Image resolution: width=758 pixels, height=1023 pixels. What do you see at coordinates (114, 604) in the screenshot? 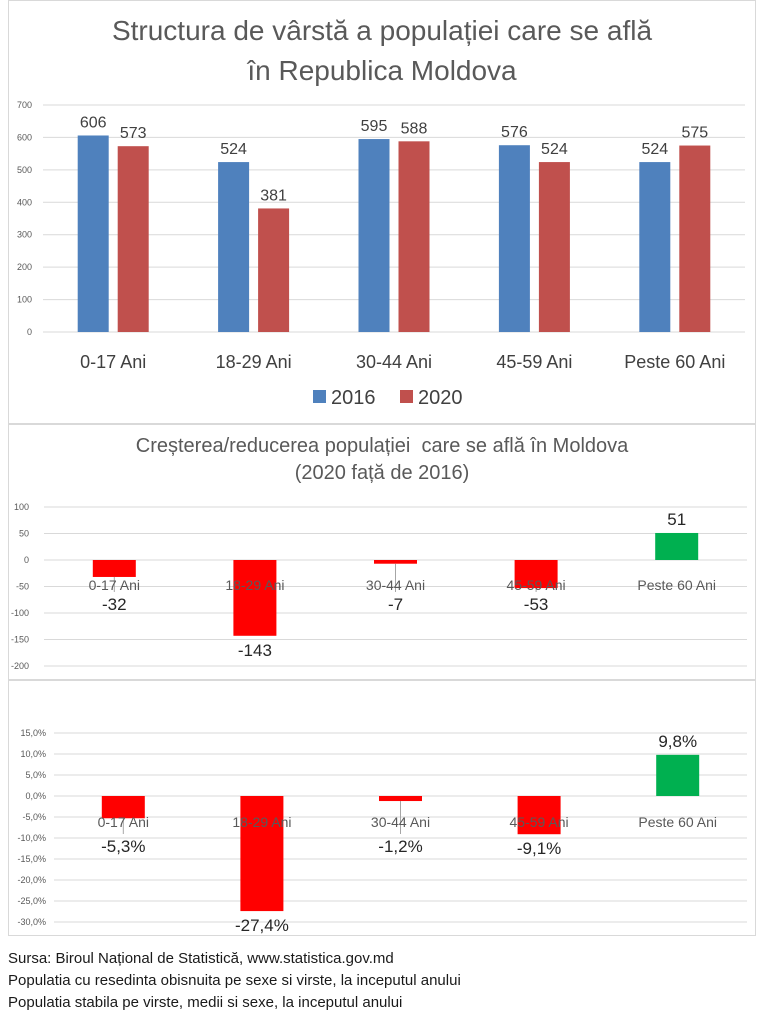
I see `data-label: -32` at bounding box center [114, 604].